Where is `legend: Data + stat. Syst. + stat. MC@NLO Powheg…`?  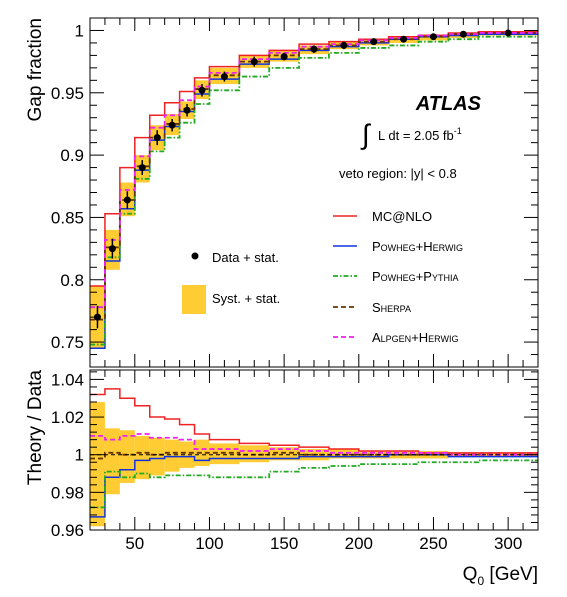
legend: Data + stat. Syst. + stat. MC@NLO Powheg… is located at coordinates (322, 277).